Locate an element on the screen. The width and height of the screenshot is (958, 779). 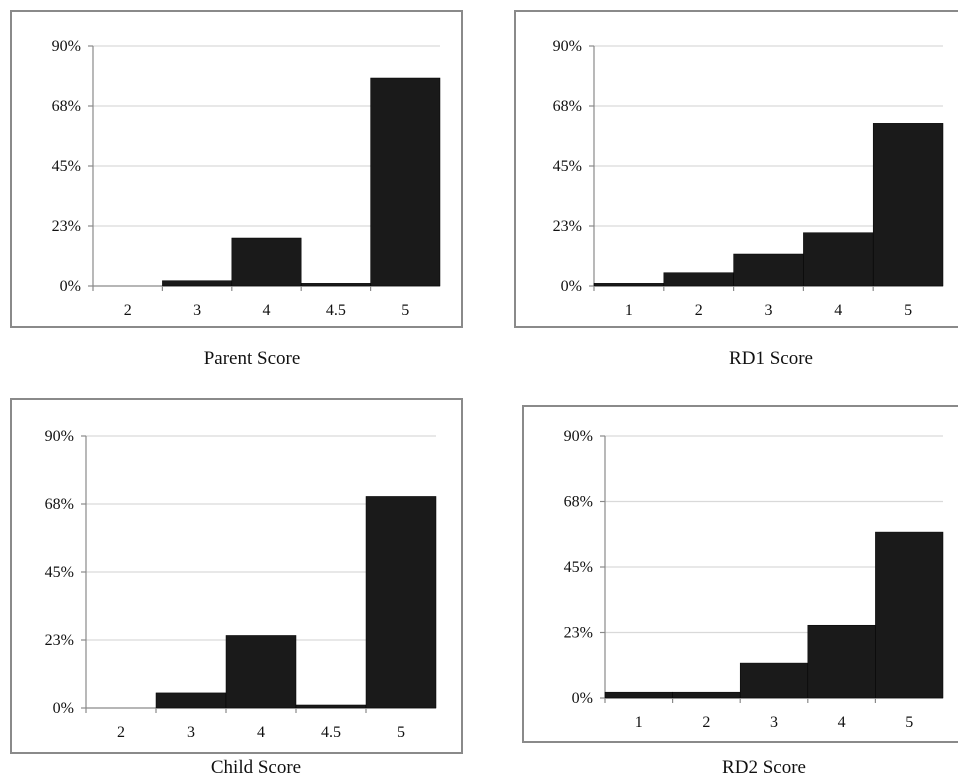
caption-child-score: Child Score is located at coordinates (256, 767).